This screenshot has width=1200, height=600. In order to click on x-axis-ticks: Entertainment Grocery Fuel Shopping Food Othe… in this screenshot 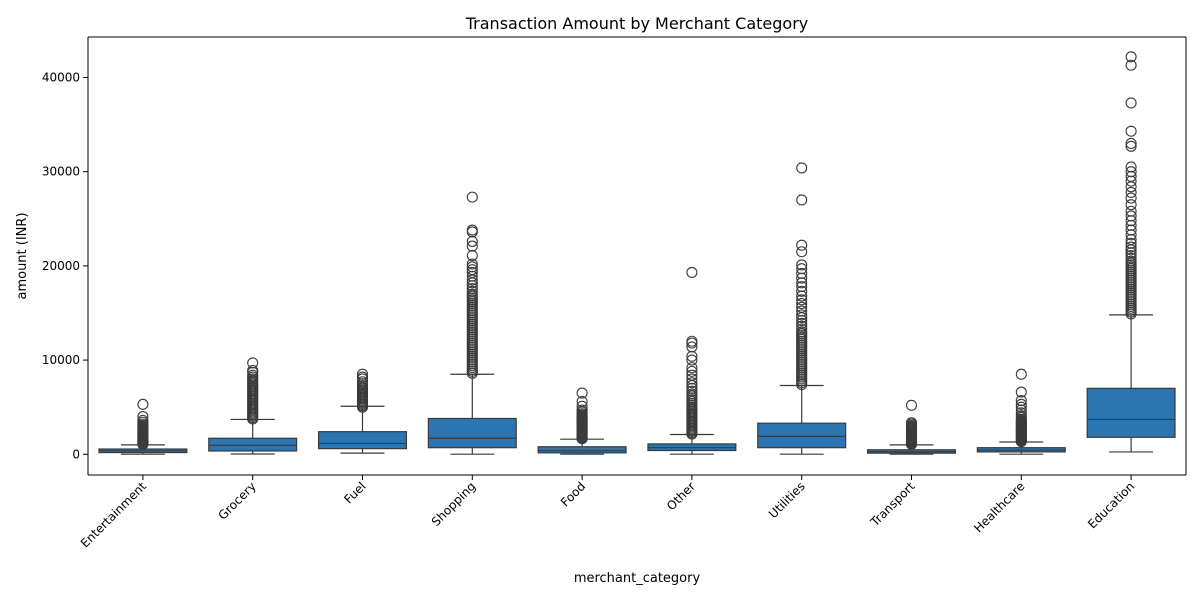, I will do `click(607, 512)`.